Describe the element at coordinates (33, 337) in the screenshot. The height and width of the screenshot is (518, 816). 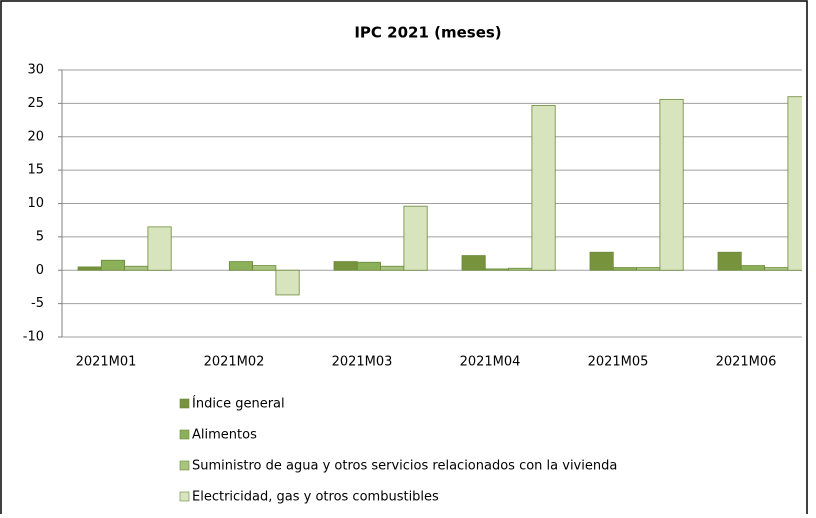
I see `y-tick-label: -10` at that location.